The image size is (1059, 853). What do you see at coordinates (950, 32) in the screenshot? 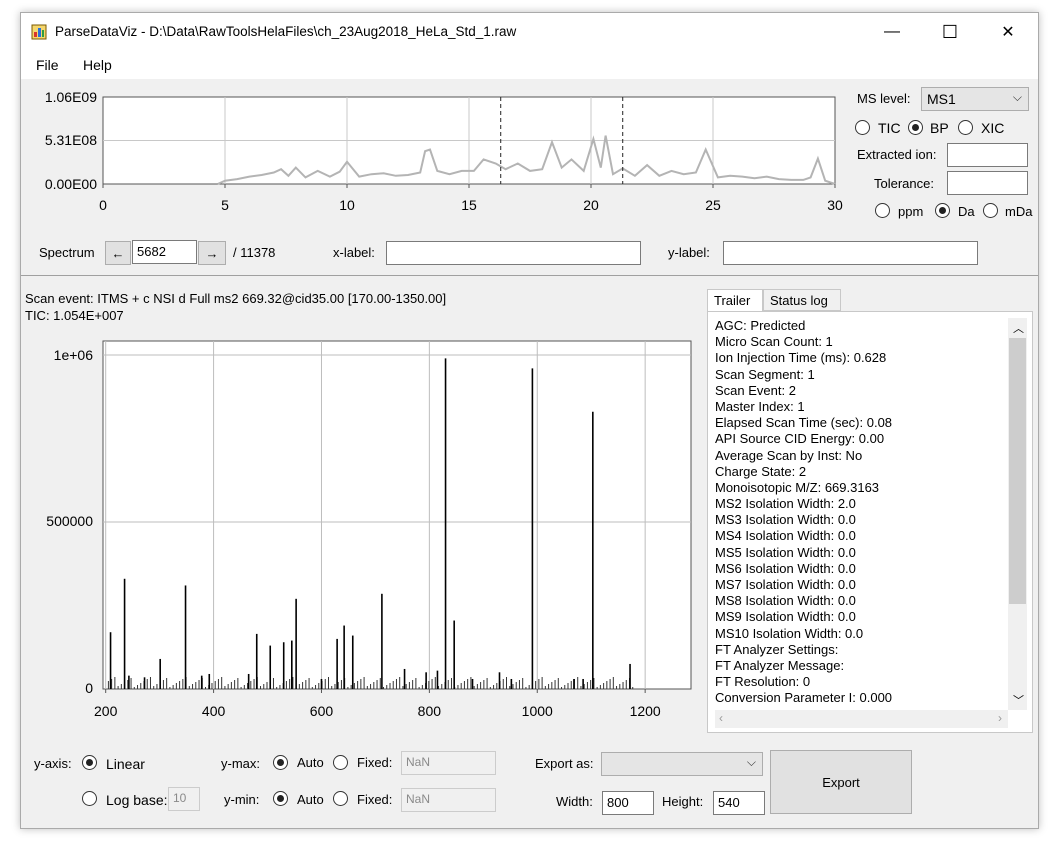
I see `maximize-button: ☐` at bounding box center [950, 32].